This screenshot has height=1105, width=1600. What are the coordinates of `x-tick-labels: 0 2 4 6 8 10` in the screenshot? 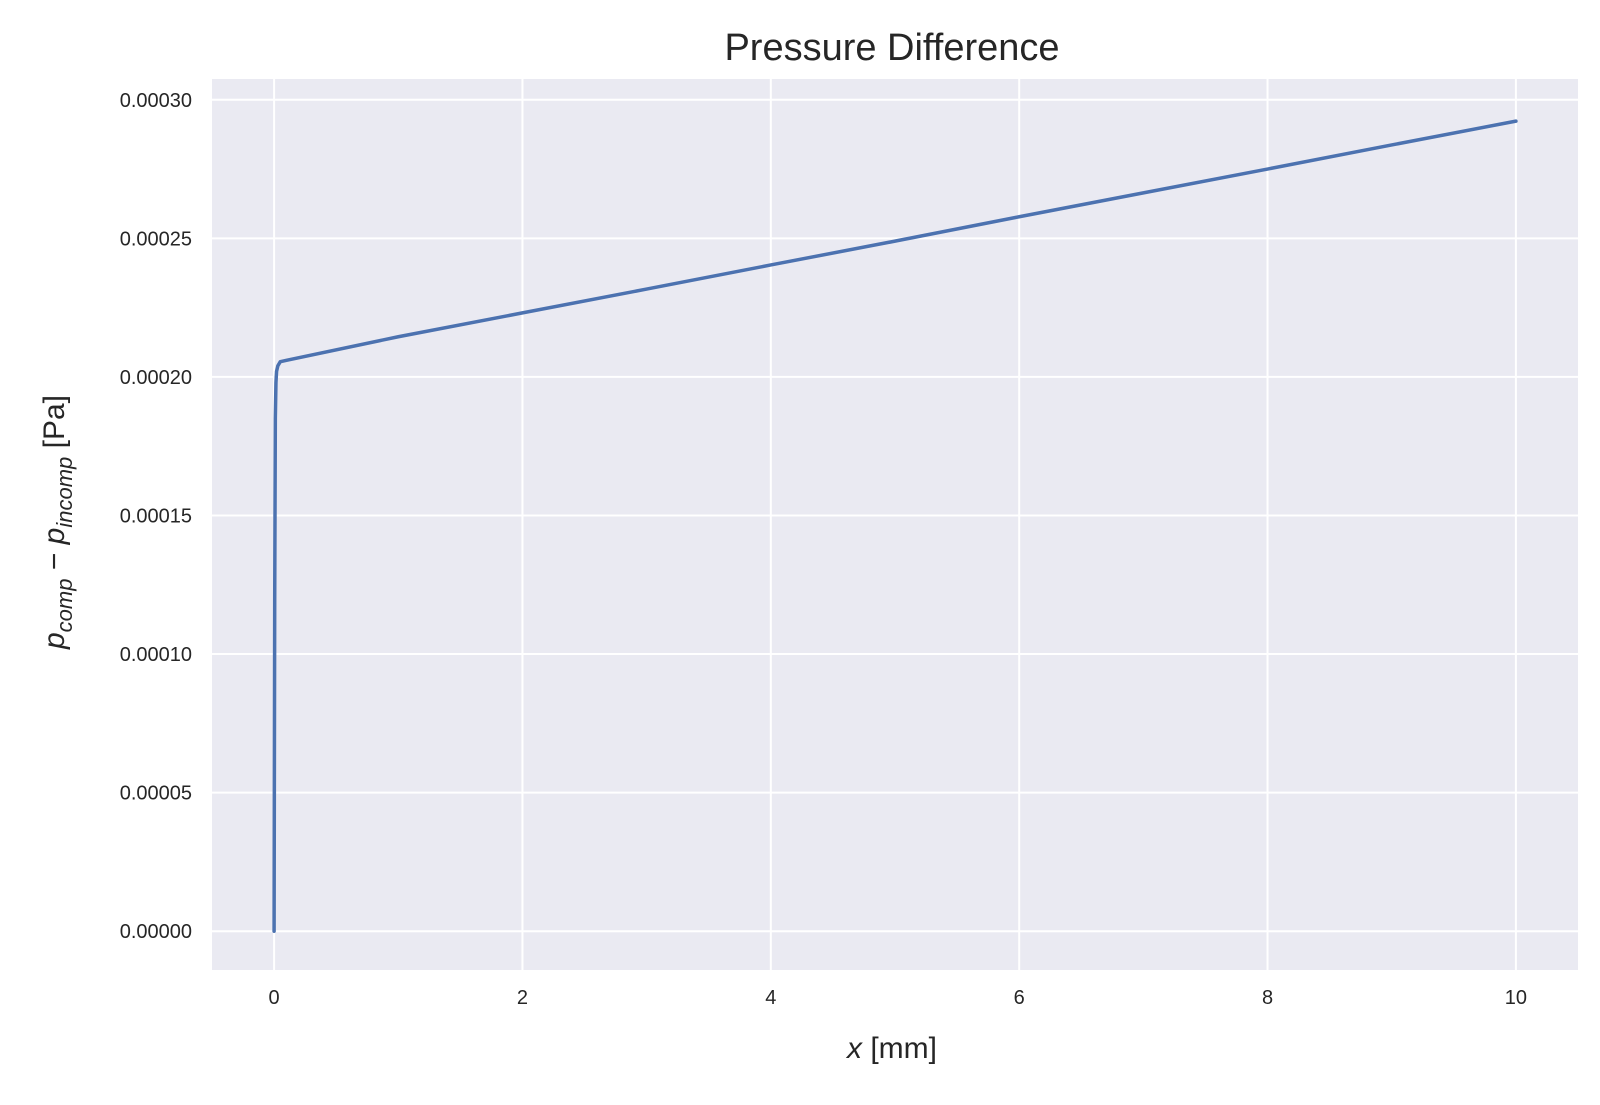 It's located at (898, 998).